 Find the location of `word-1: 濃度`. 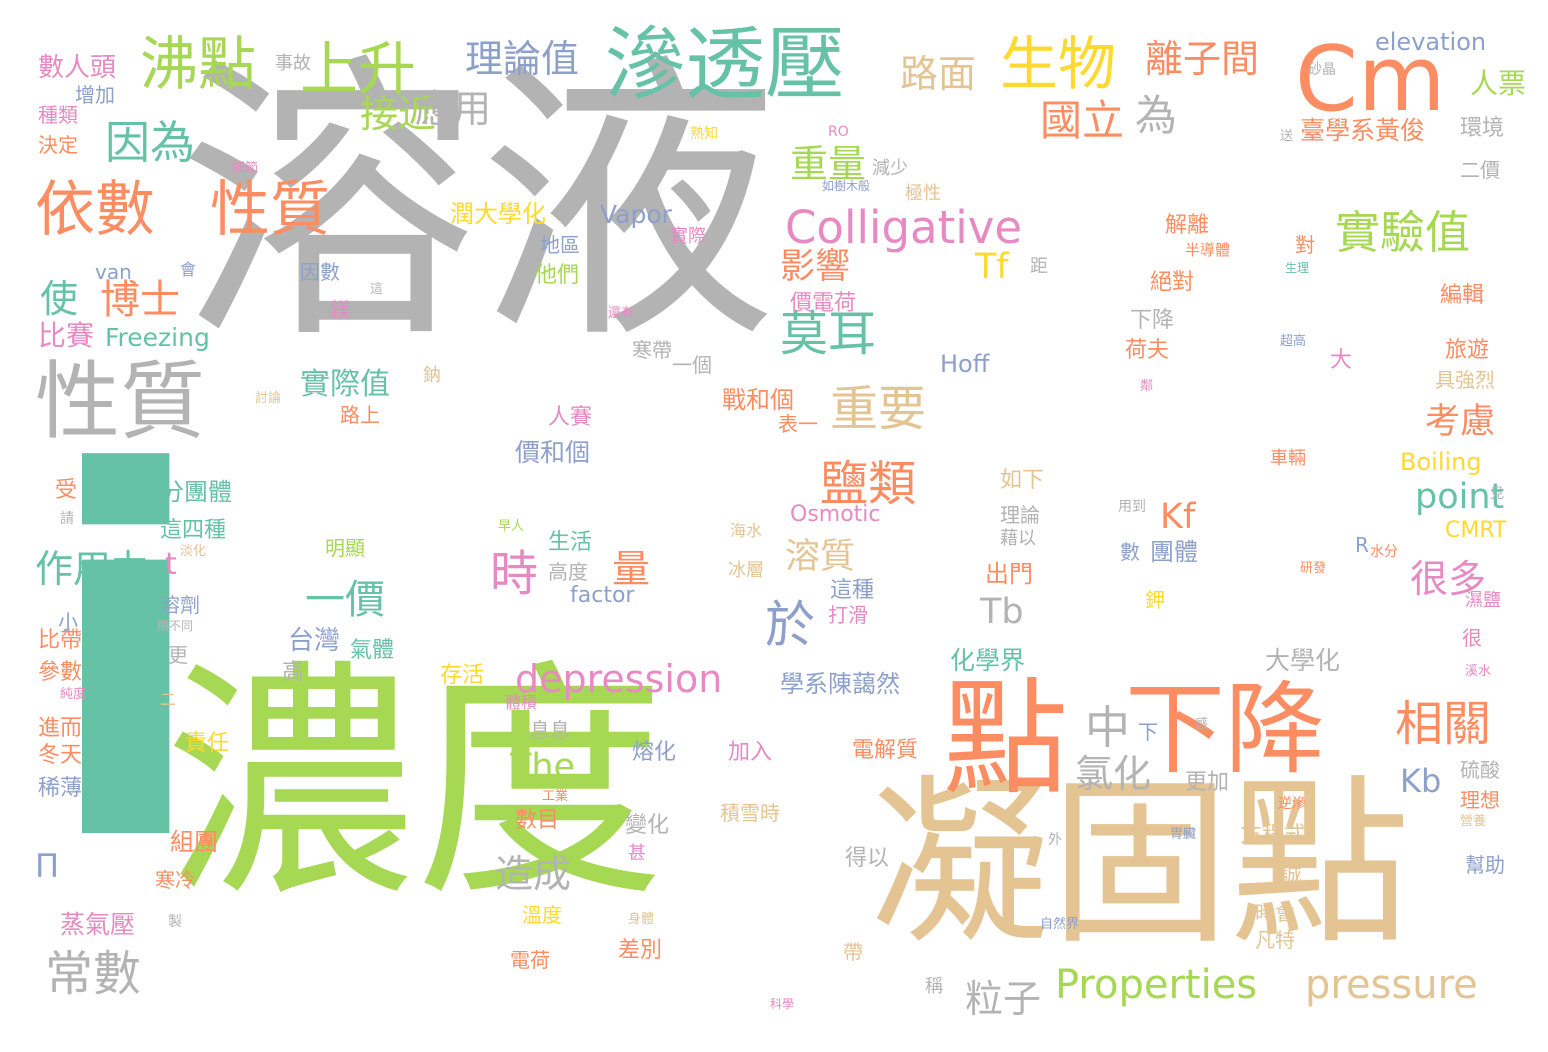

word-1: 濃度 is located at coordinates (415, 784).